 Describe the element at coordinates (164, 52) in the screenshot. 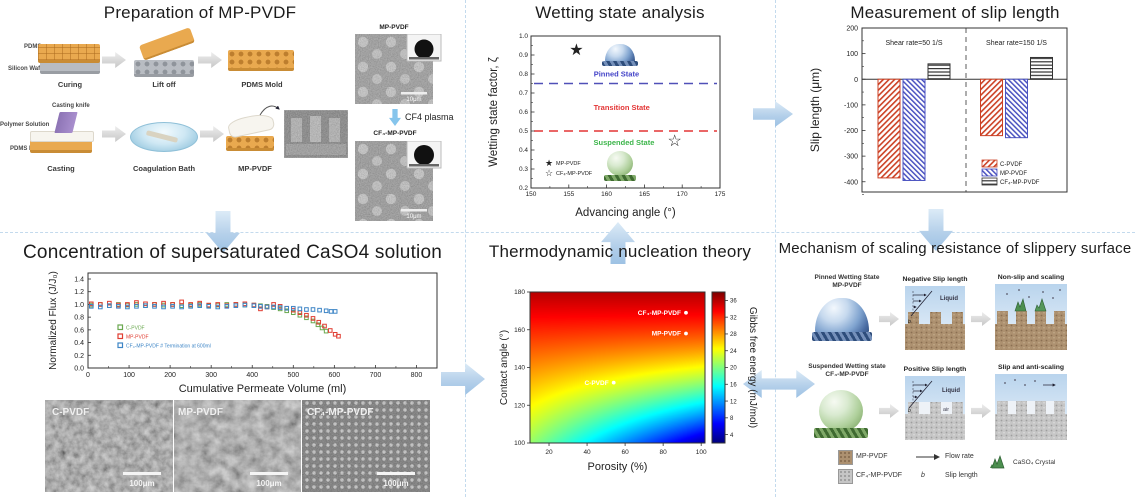

I see `scene-liftoff` at that location.